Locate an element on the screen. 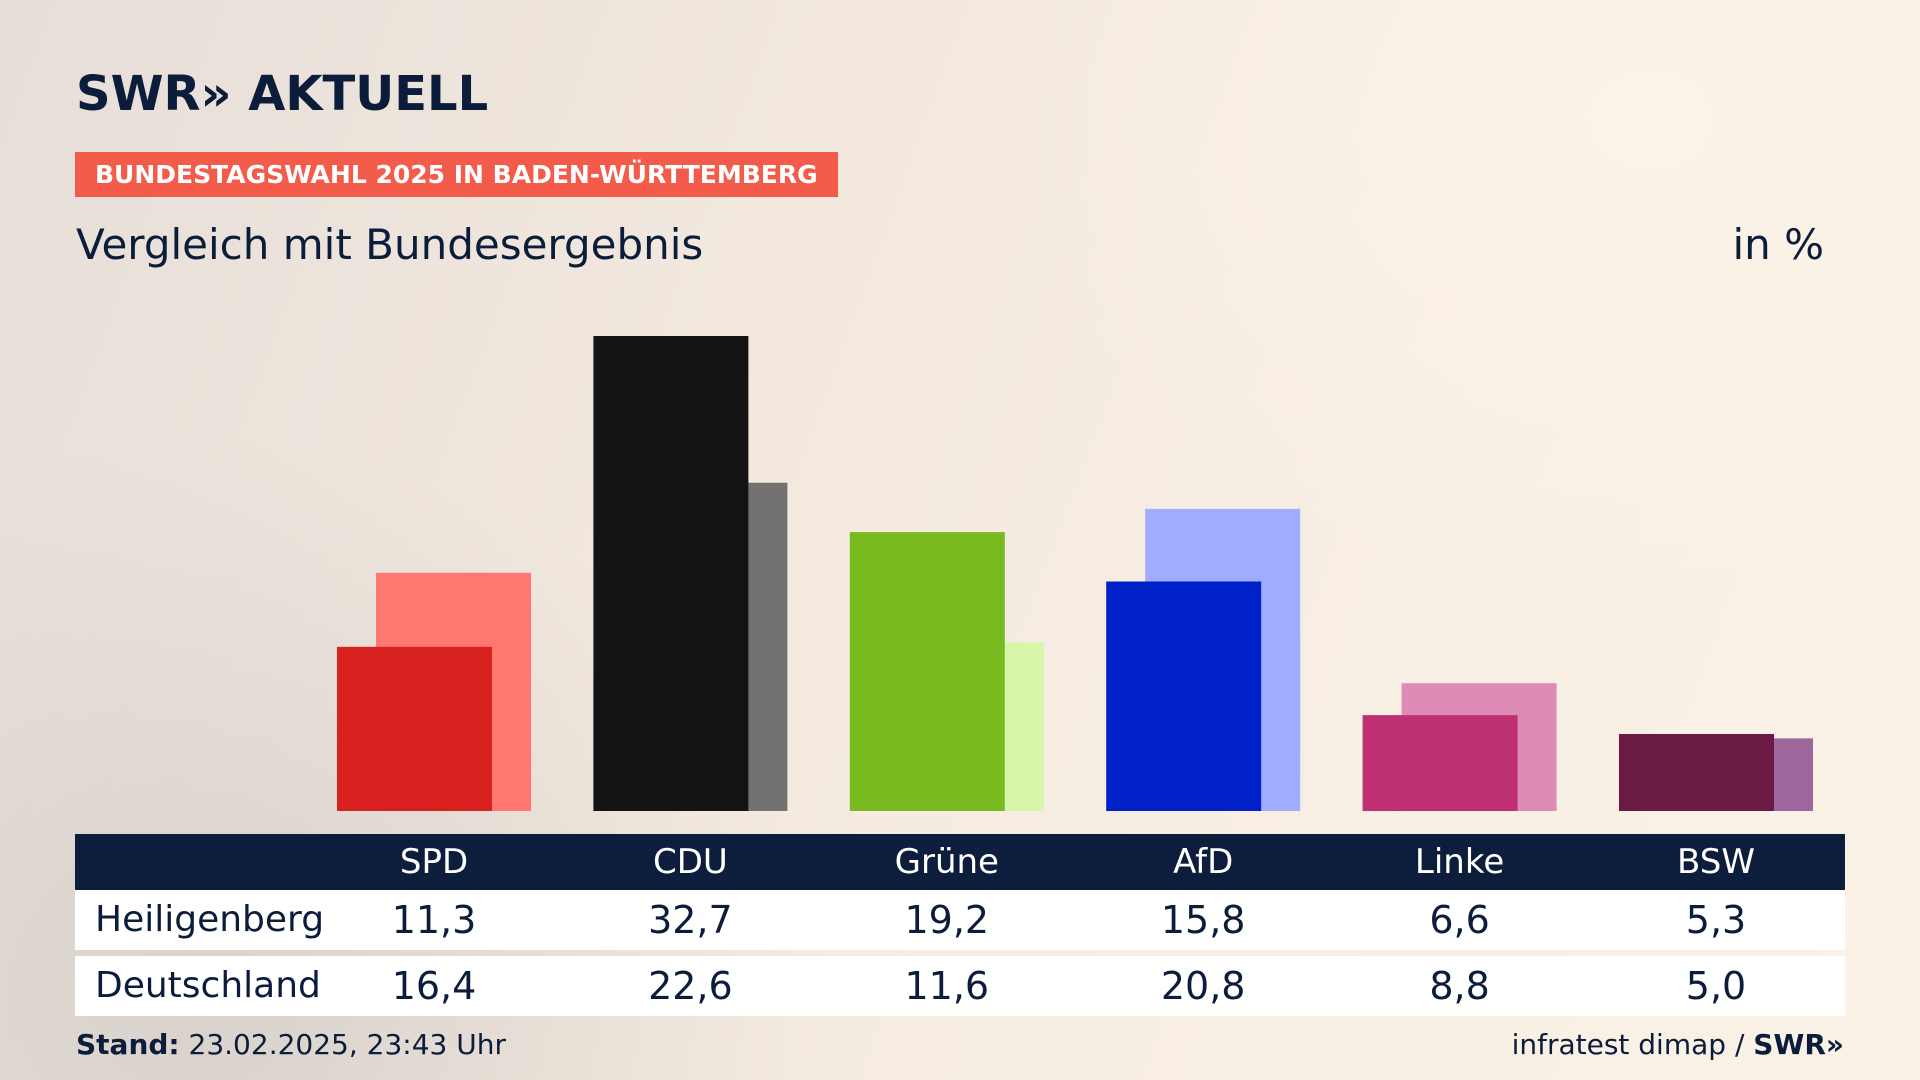 The height and width of the screenshot is (1080, 1920). value-national-bsw: 5,0 is located at coordinates (1716, 986).